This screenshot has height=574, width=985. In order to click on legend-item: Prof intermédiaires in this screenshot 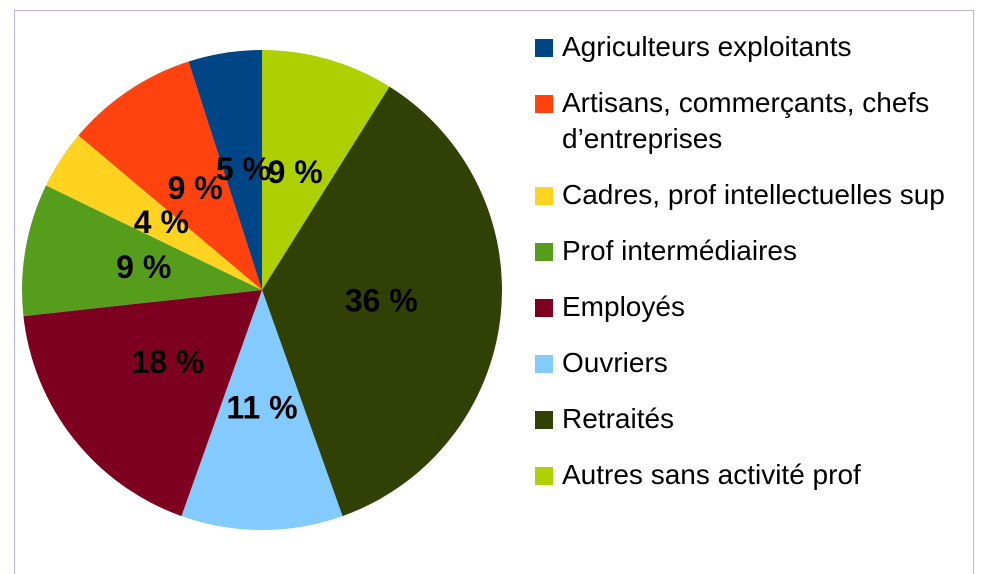, I will do `click(745, 251)`.